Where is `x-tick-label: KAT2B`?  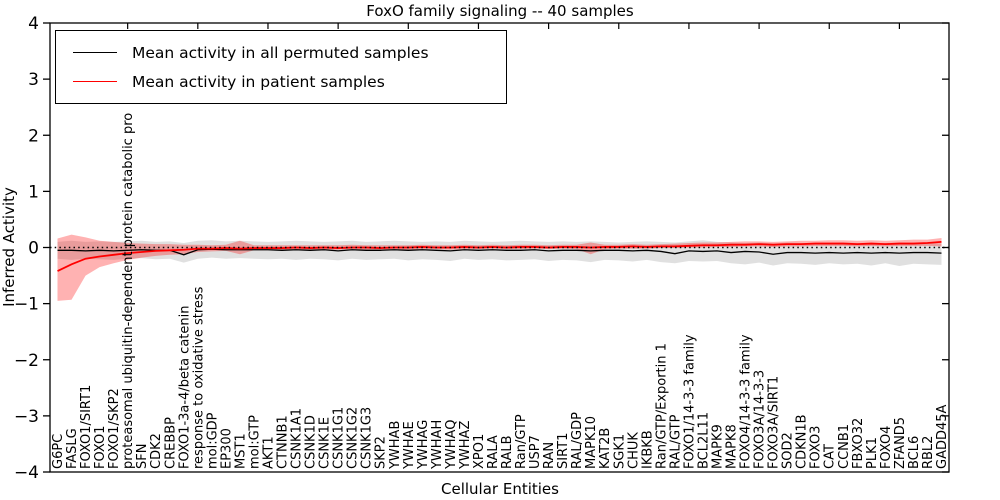 x-tick-label: KAT2B is located at coordinates (605, 448).